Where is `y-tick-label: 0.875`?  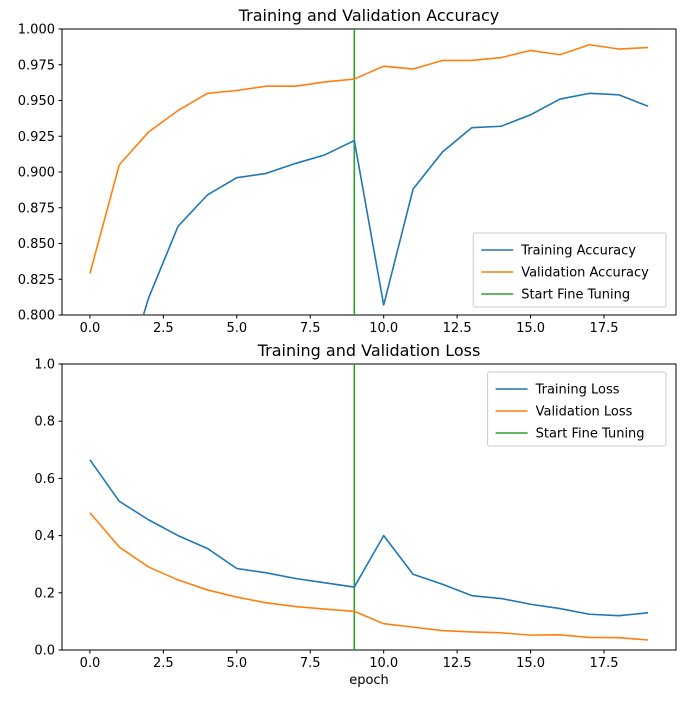
y-tick-label: 0.875 is located at coordinates (36, 208).